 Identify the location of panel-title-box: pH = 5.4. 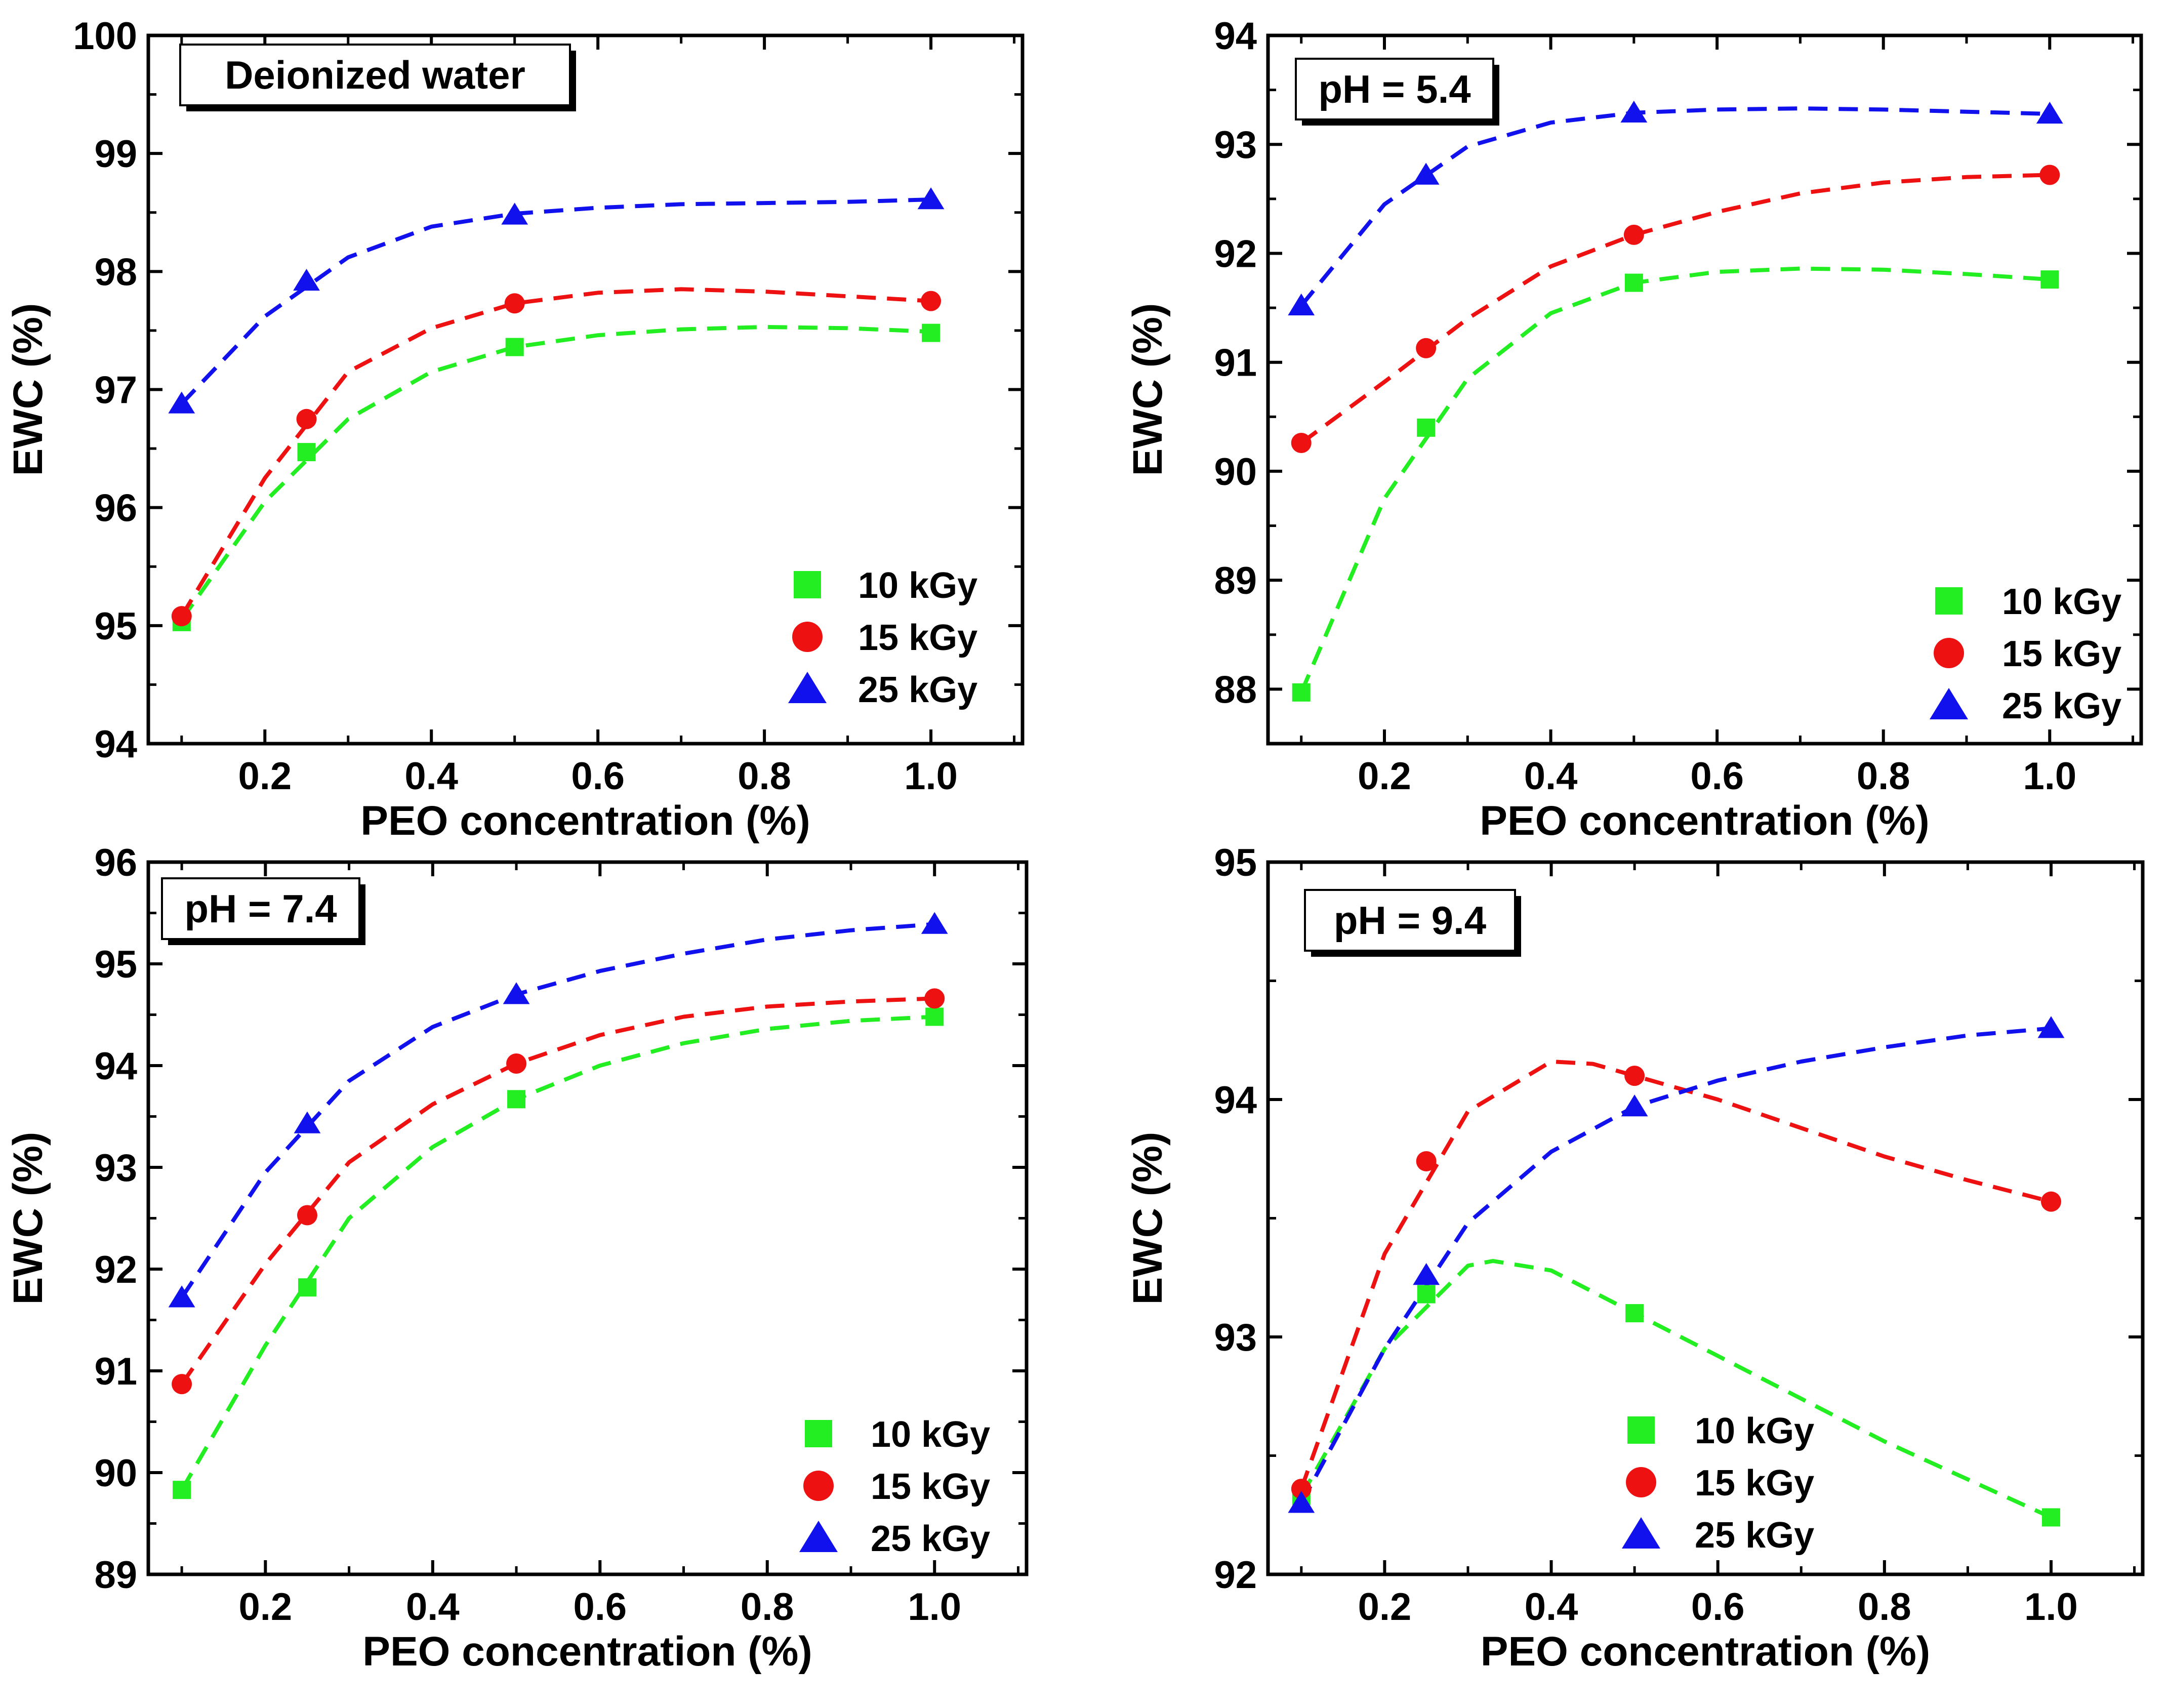
(1397, 92).